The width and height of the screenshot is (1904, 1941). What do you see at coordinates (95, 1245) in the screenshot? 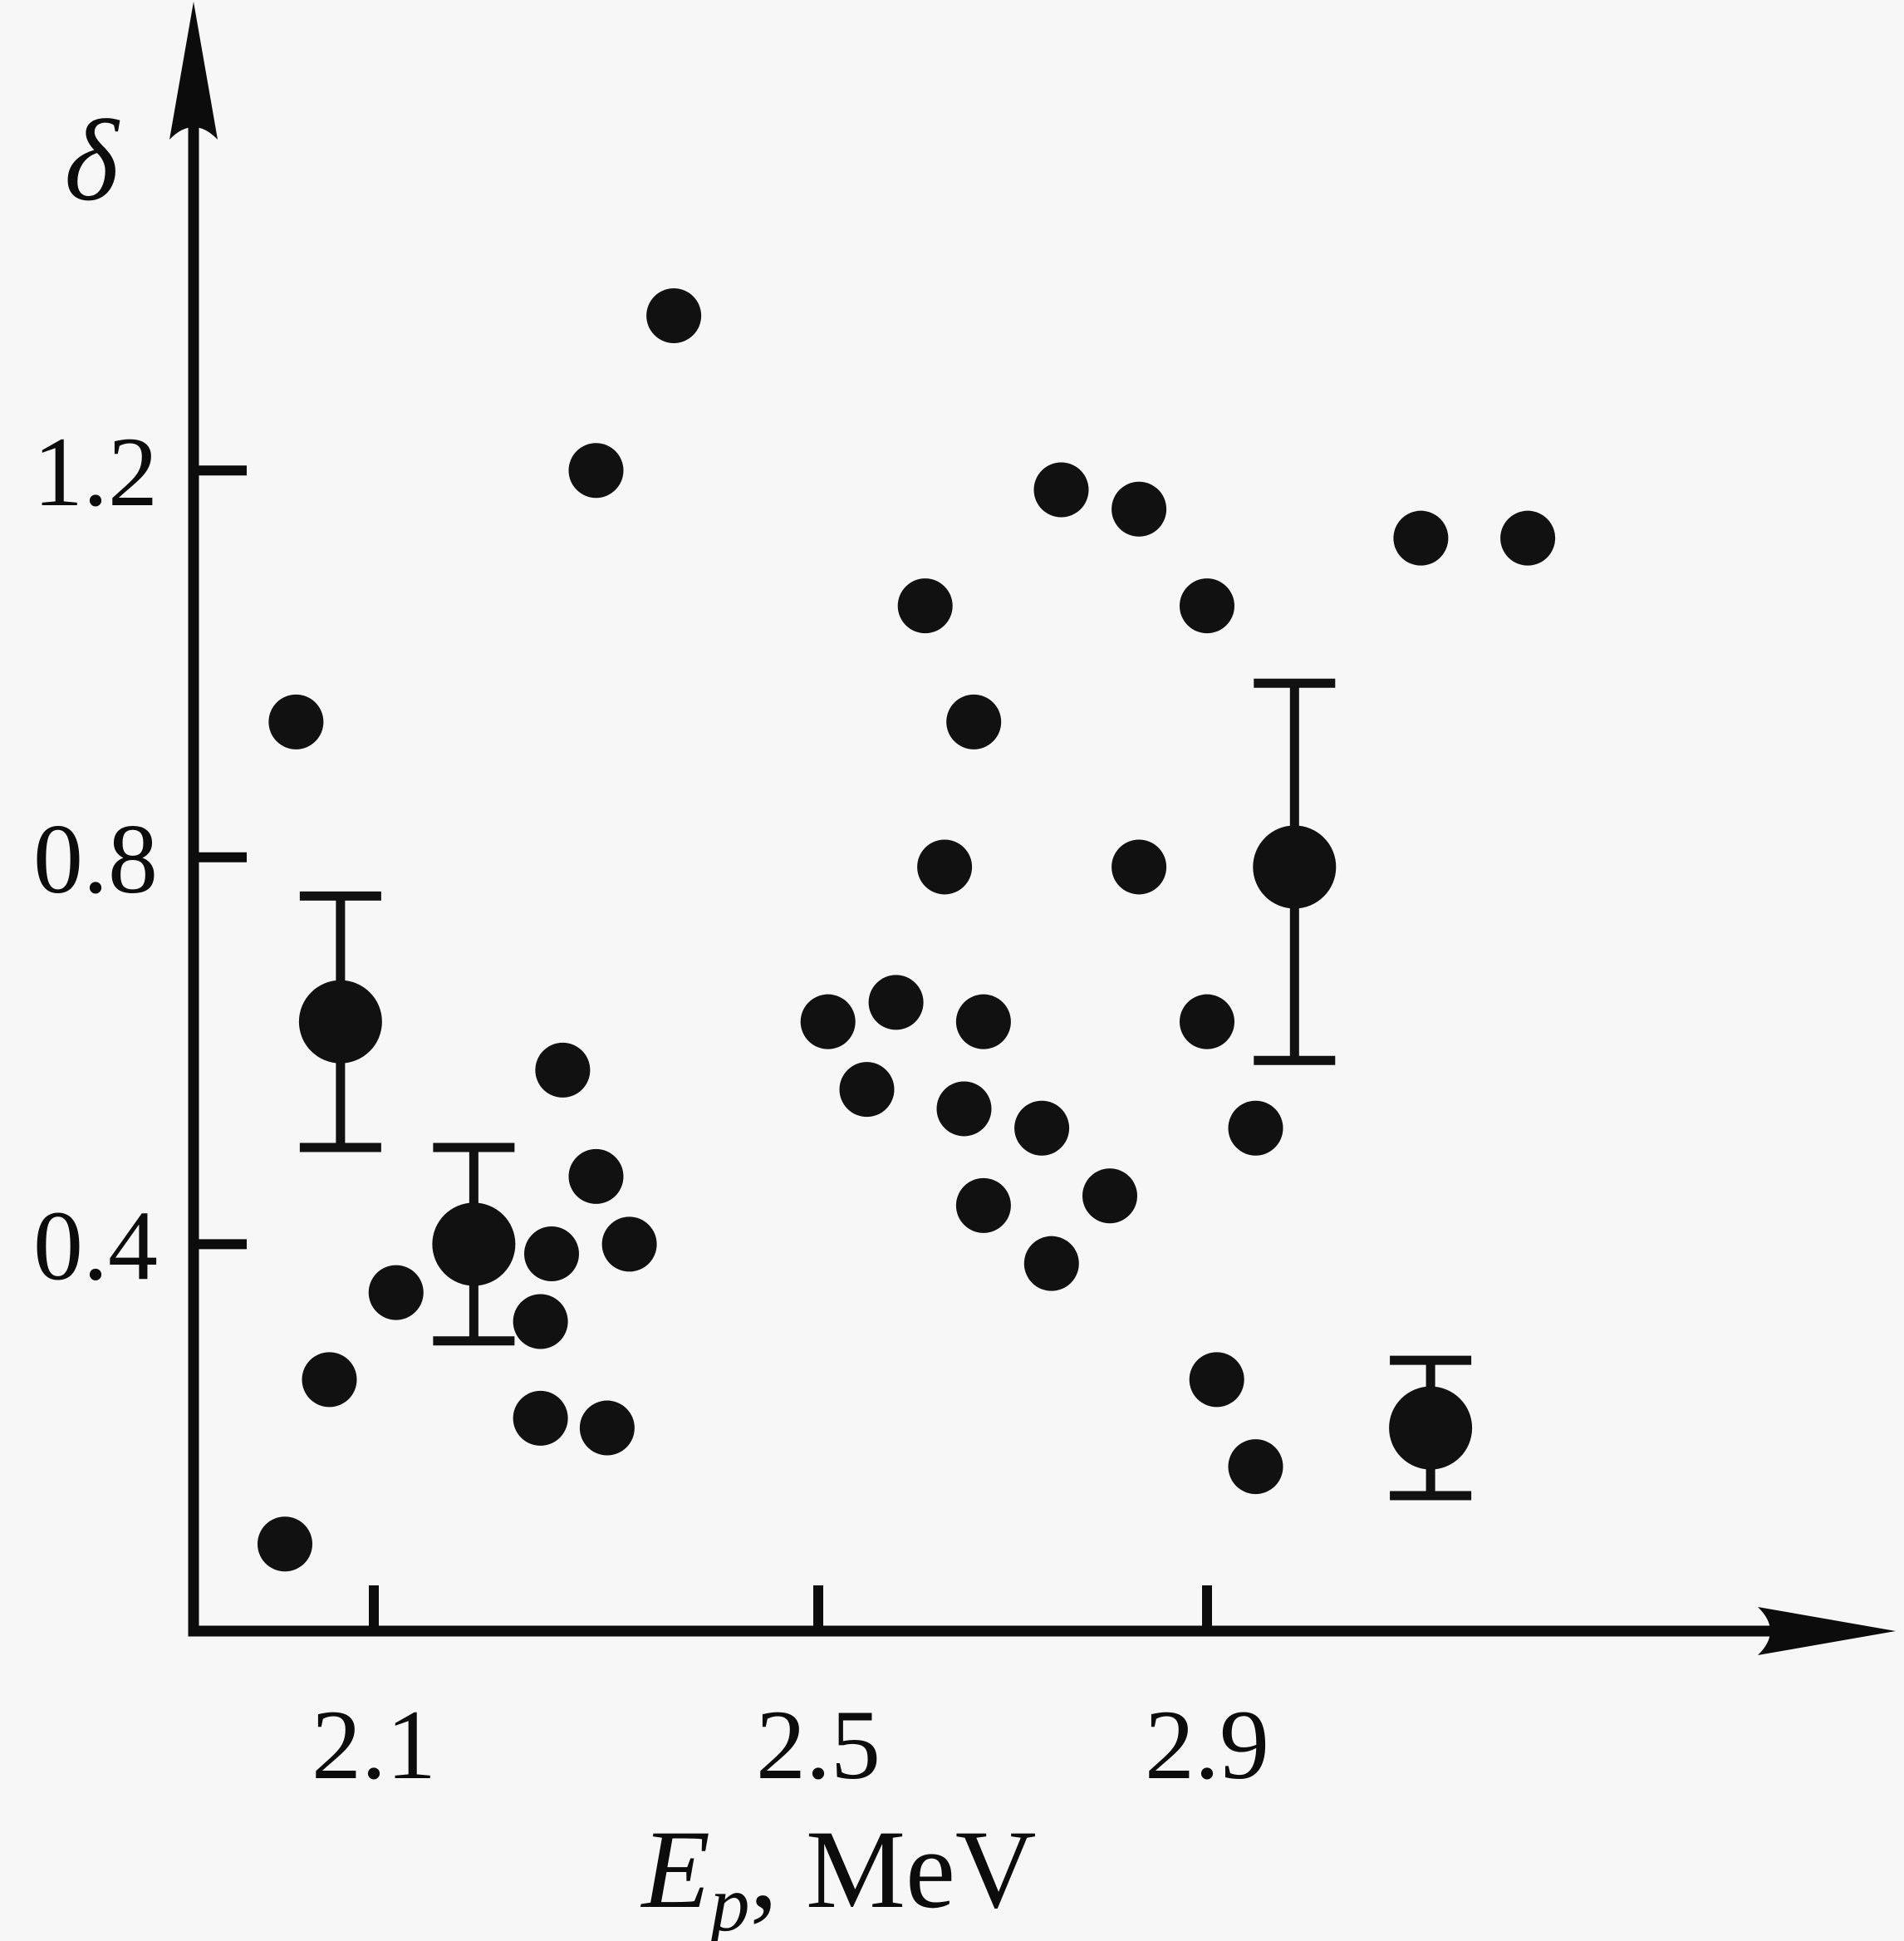
I see `y-tick-label: 0.4` at bounding box center [95, 1245].